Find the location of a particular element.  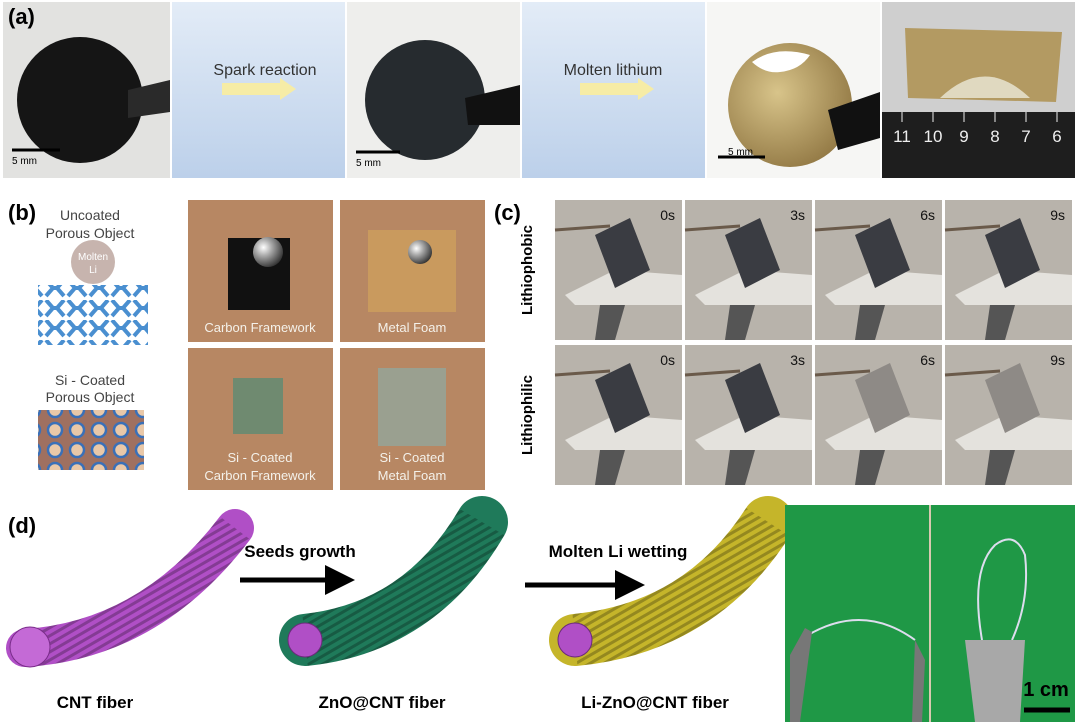

lattice is located at coordinates (93, 315).